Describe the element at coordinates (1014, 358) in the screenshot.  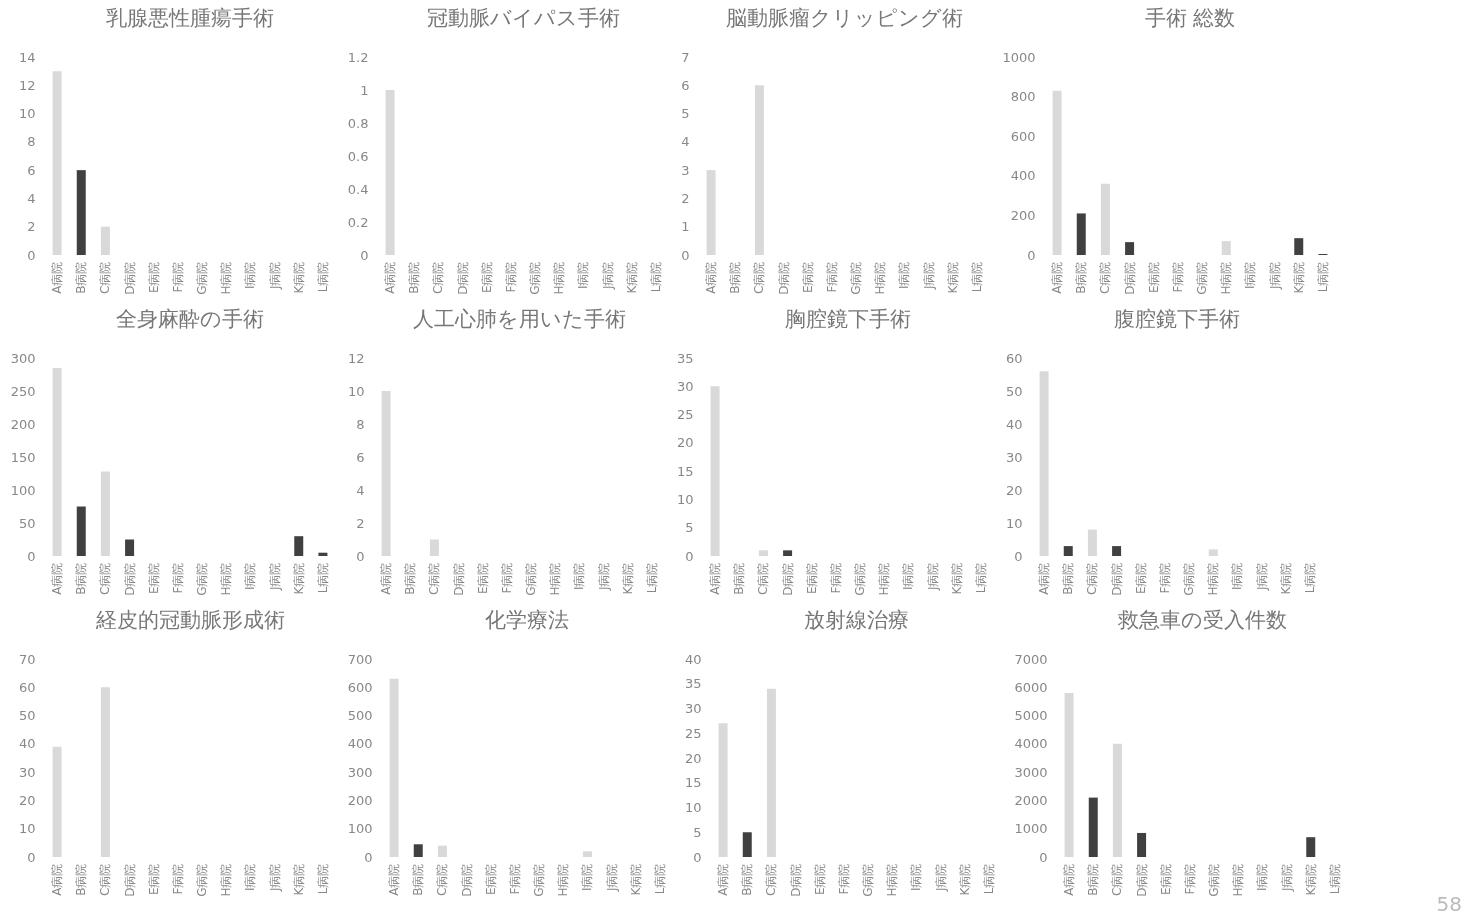
I see `y-tick-label: 60` at that location.